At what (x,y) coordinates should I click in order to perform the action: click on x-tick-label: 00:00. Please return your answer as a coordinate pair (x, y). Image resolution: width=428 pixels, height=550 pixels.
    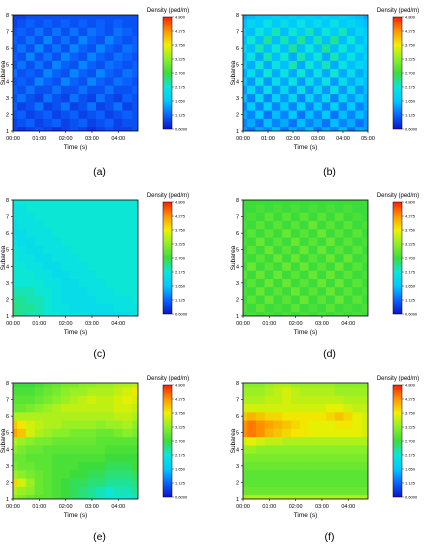
    Looking at the image, I should click on (243, 507).